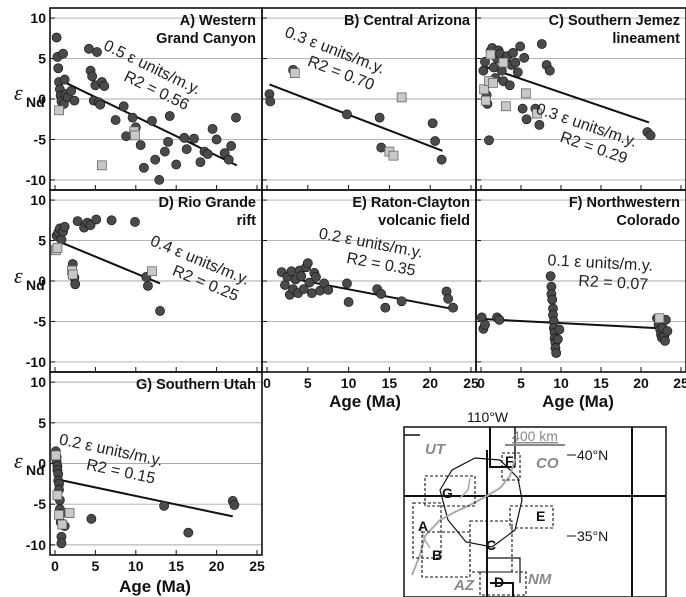 This screenshot has width=686, height=597. Describe the element at coordinates (38, 382) in the screenshot. I see `y-tick-label-g: 10` at that location.